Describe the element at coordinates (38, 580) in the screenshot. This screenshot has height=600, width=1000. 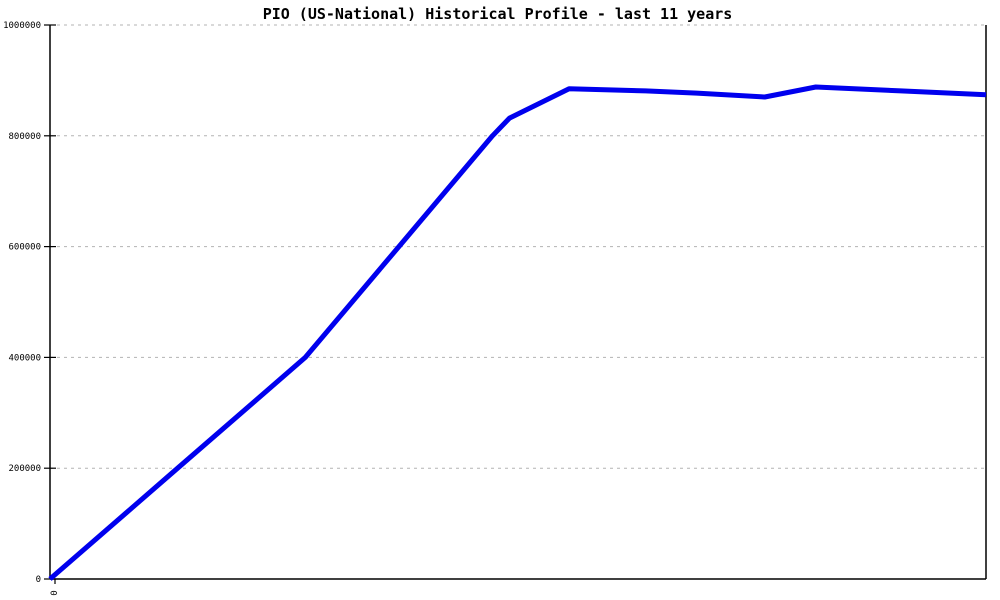
I see `y-tick-label: 0` at that location.